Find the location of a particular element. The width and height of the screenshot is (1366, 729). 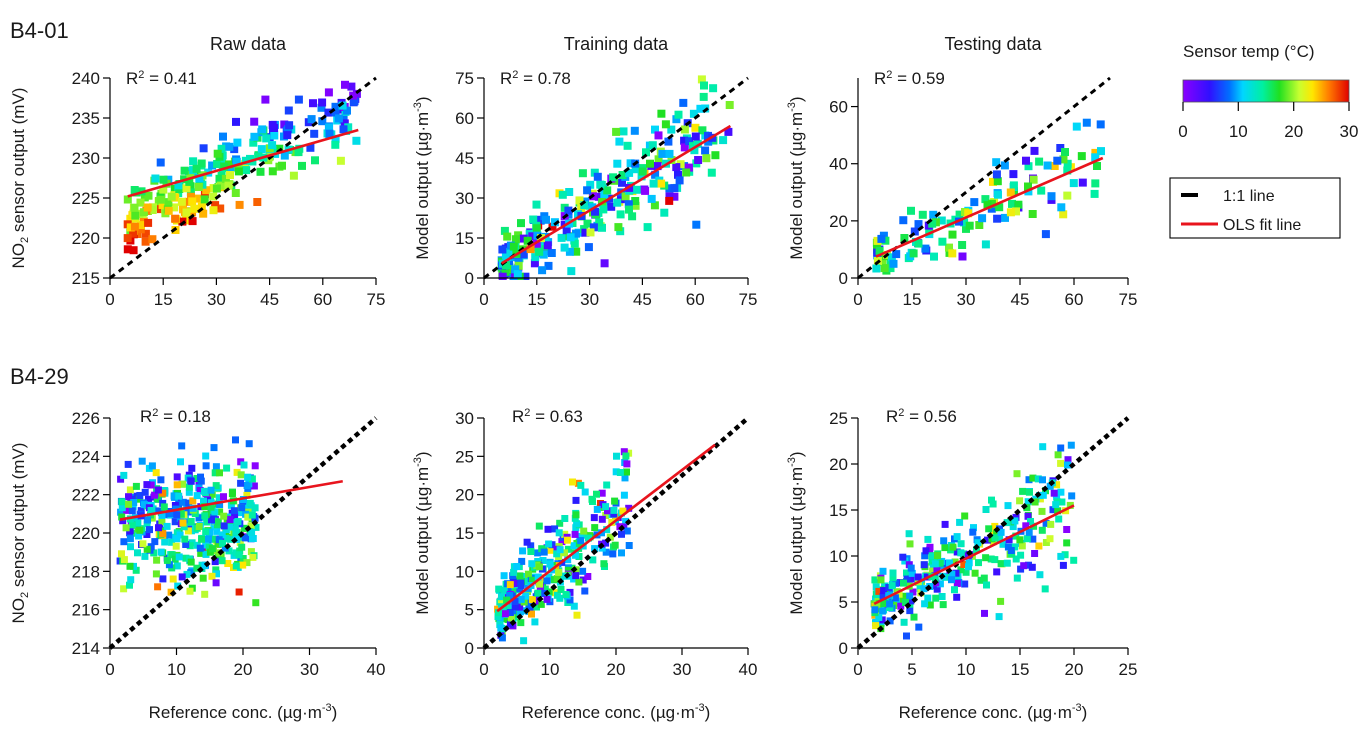

x-tick-label: 0 is located at coordinates (857, 669).